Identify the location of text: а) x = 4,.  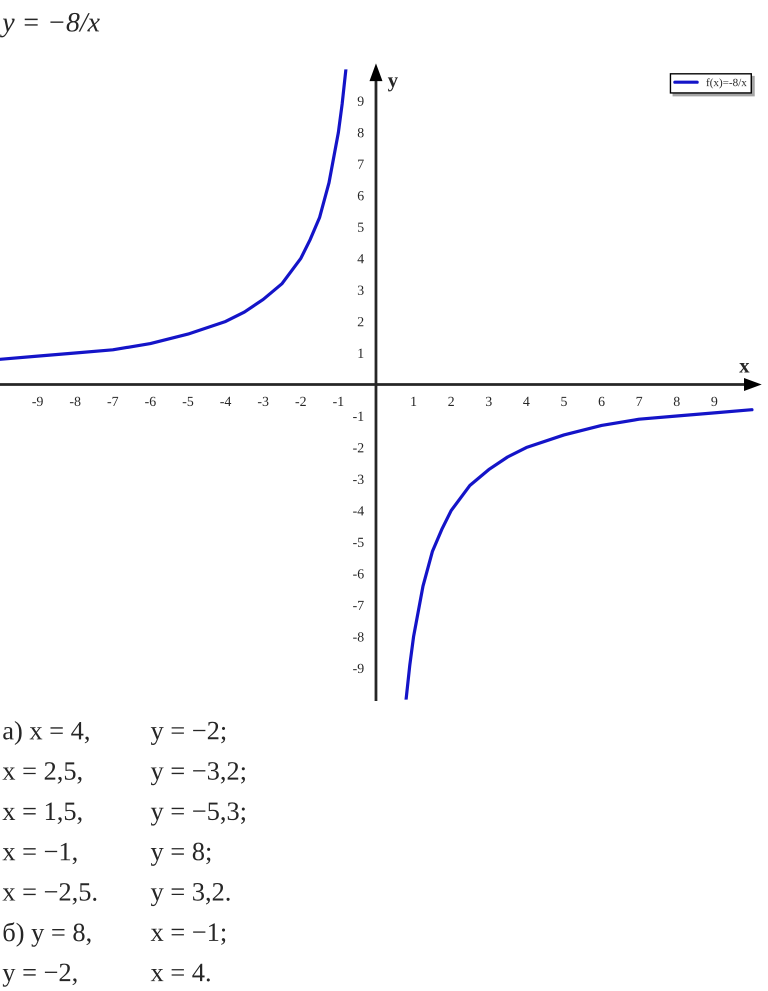
(46, 733).